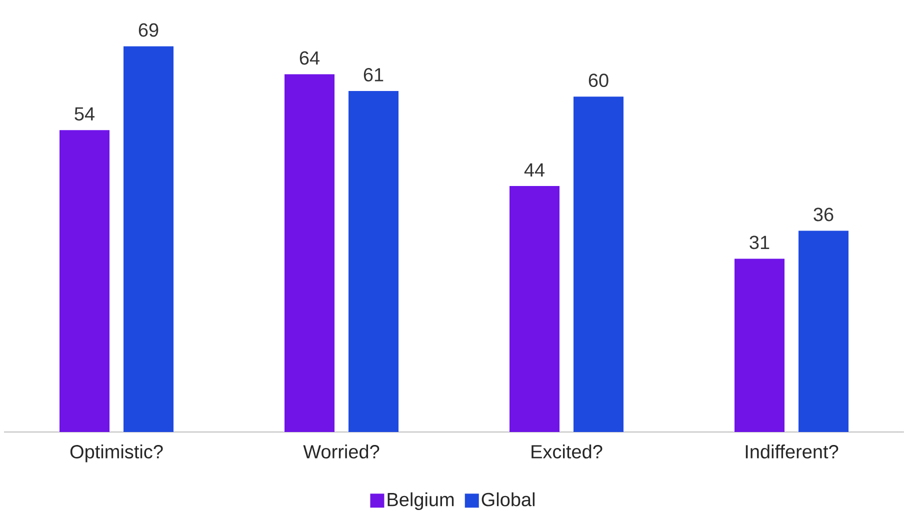 This screenshot has height=526, width=905. Describe the element at coordinates (341, 451) in the screenshot. I see `x-tick-label: Worried?` at that location.